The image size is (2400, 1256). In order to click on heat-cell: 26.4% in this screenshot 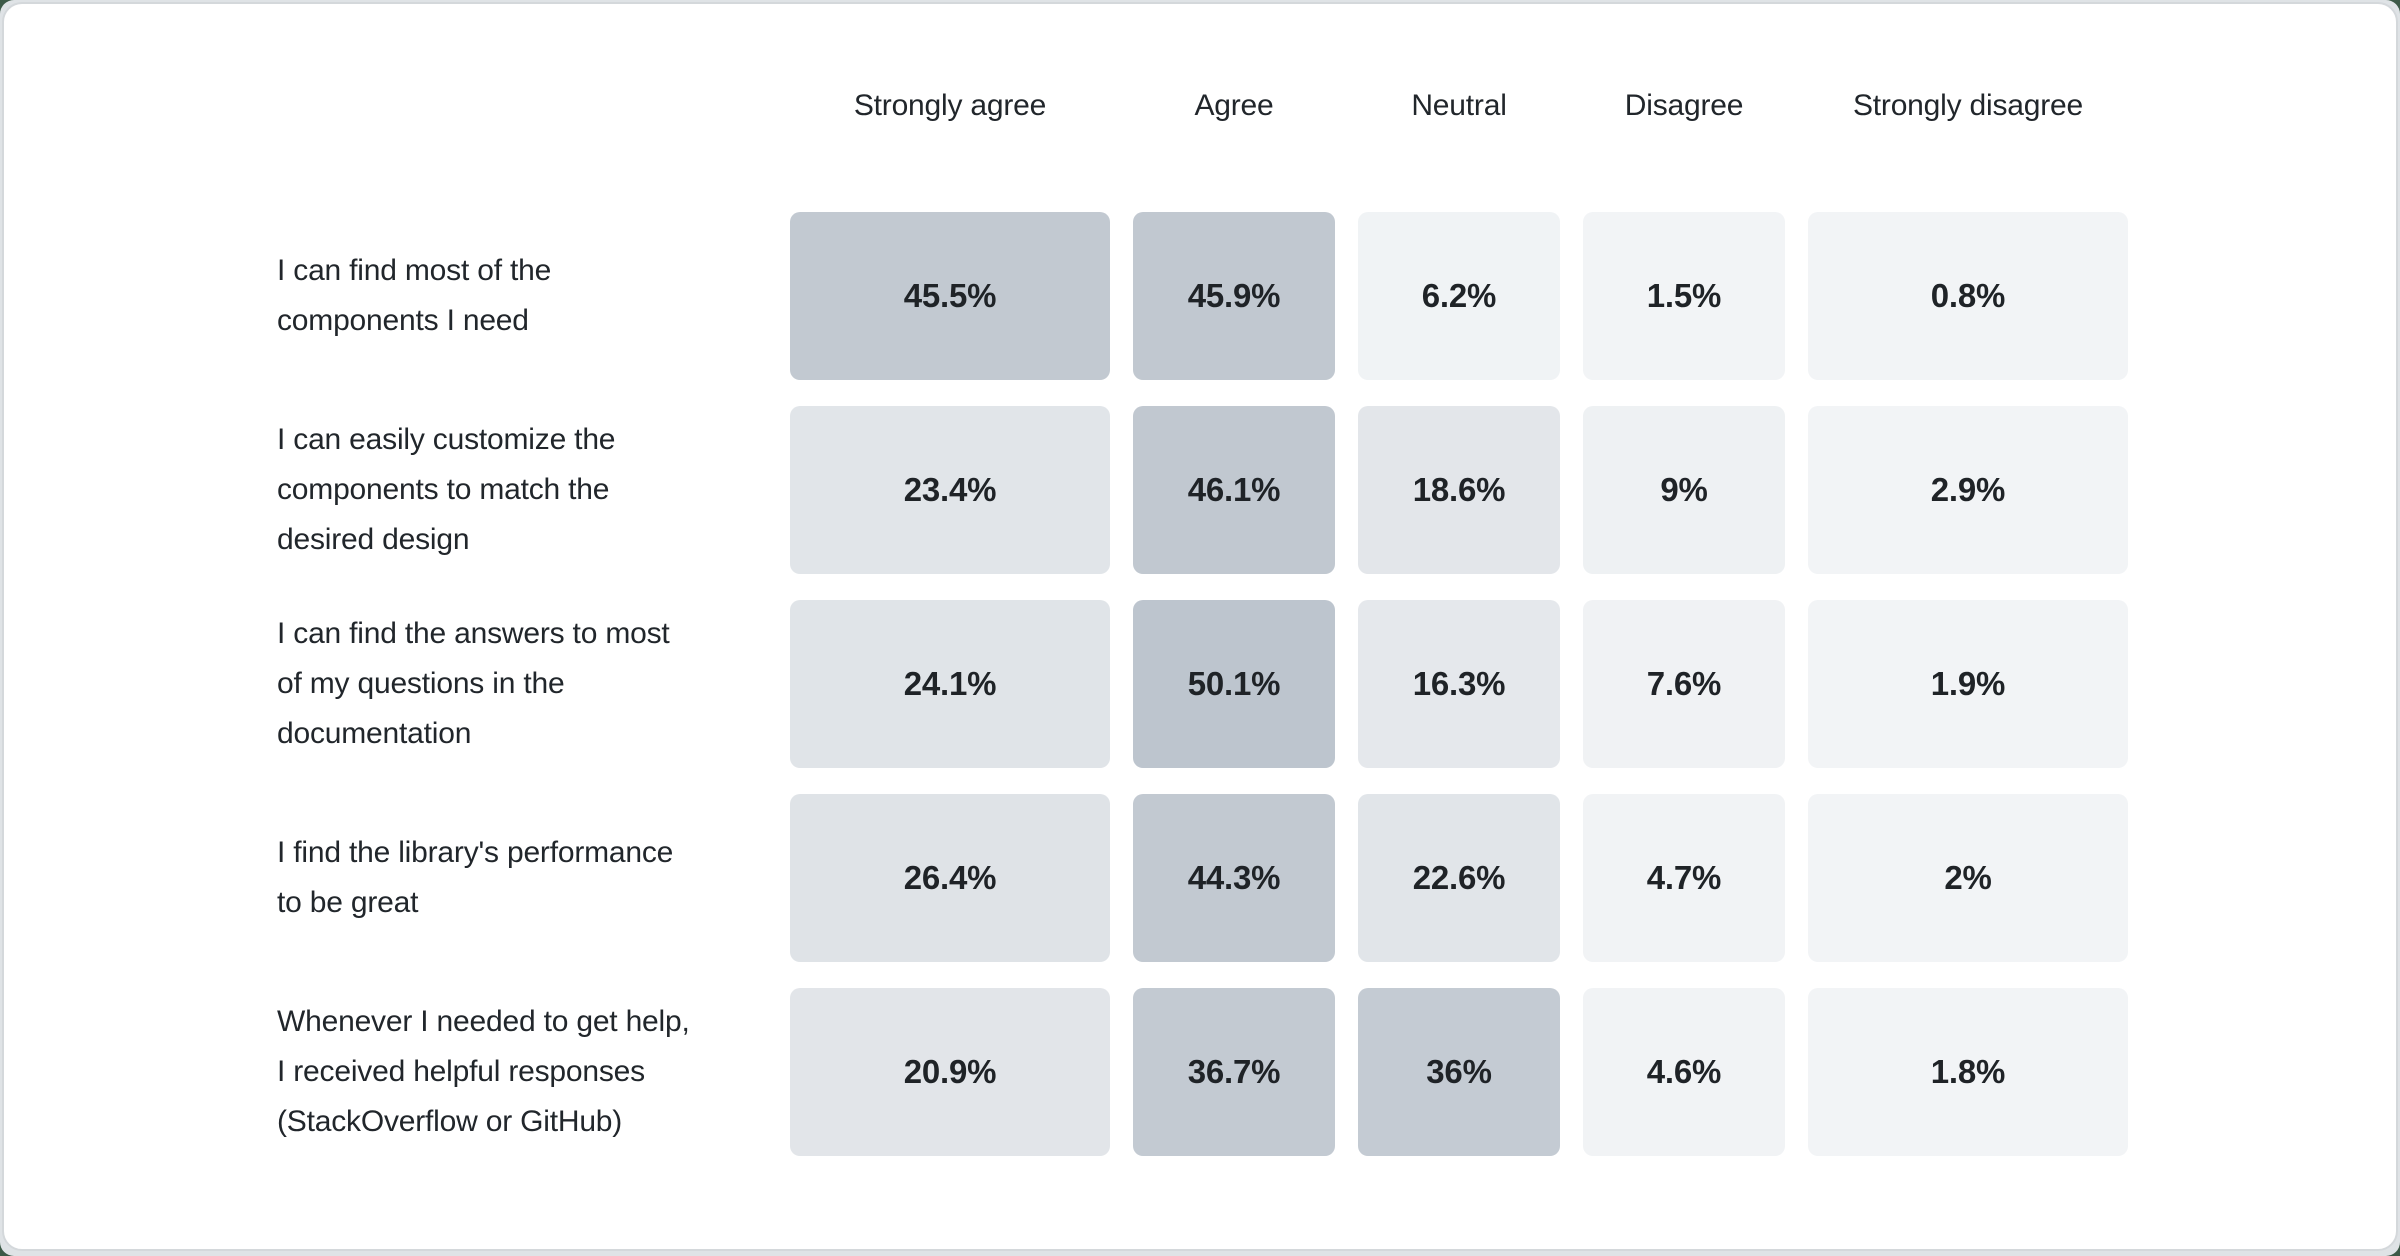, I will do `click(950, 878)`.